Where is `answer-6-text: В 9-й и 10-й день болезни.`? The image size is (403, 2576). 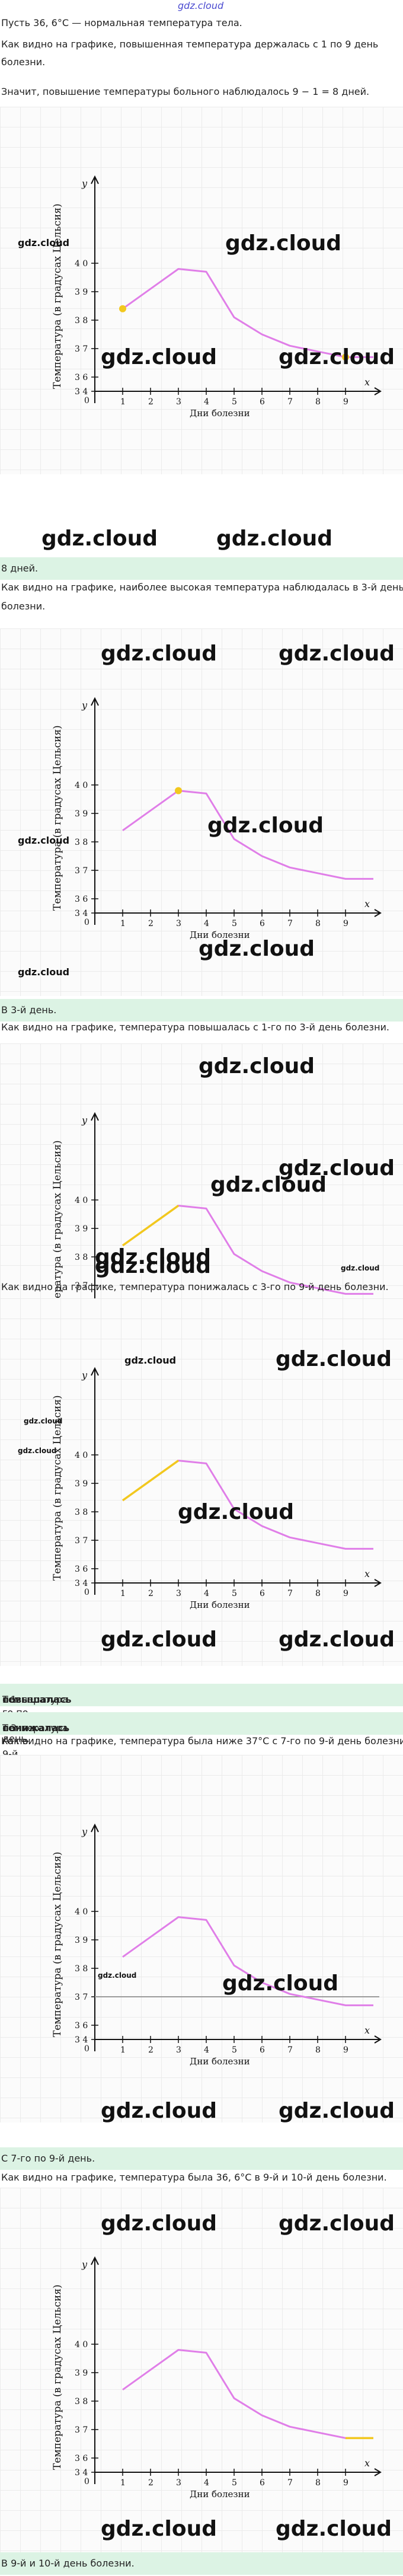
answer-6-text: В 9-й и 10-й день болезни. is located at coordinates (68, 2563).